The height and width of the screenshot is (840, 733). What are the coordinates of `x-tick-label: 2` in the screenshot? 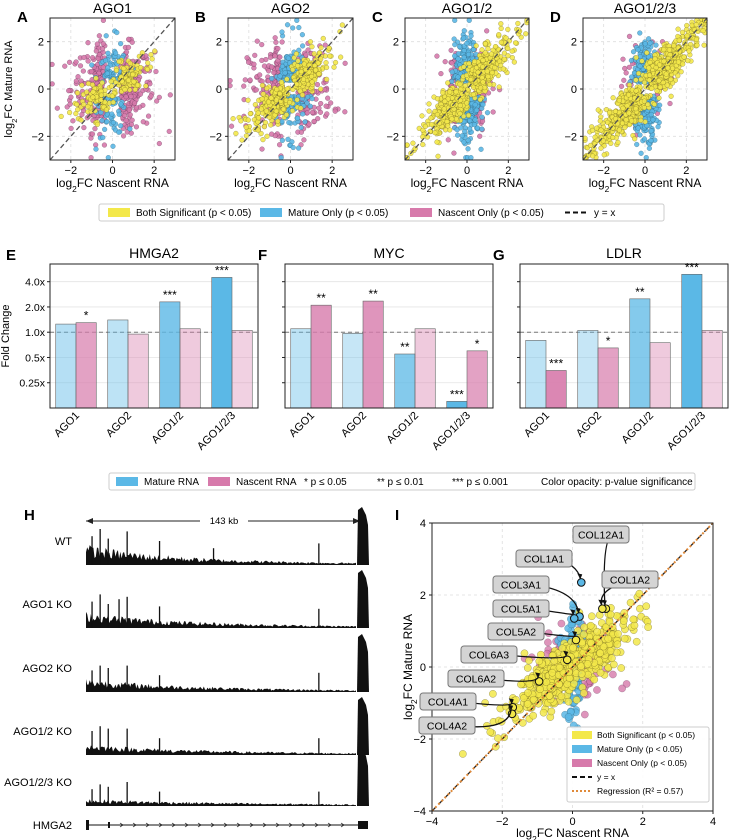 It's located at (154, 171).